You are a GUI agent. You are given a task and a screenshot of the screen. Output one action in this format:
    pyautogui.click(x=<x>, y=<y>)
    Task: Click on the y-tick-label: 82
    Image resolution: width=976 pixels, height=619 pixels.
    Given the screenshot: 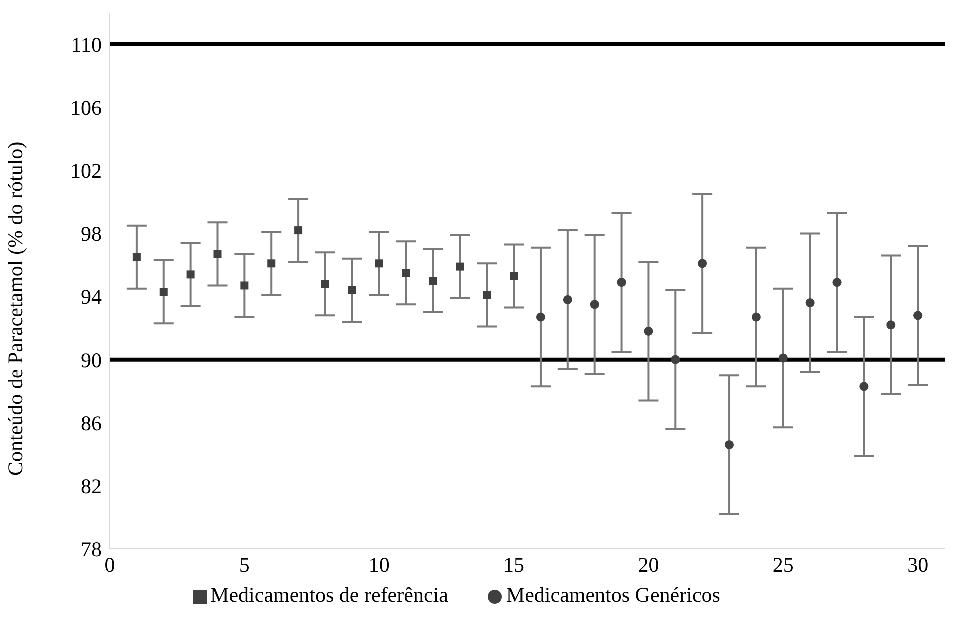 What is the action you would take?
    pyautogui.click(x=91, y=486)
    